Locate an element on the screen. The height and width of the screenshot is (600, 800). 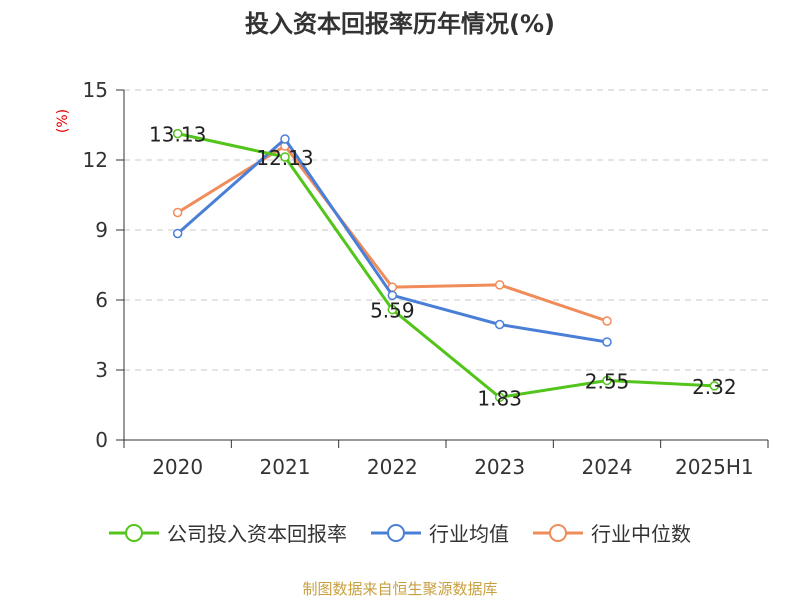
legend: 公司投入资本回报率 行业均值 行业中位数 is located at coordinates (400, 532).